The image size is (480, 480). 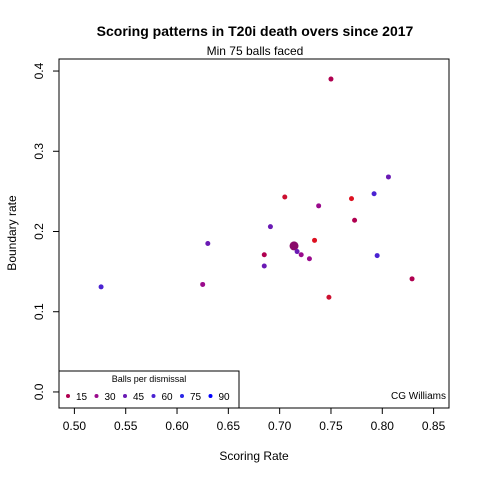 I want to click on legend-title: Balls per dismissal, so click(x=149, y=379).